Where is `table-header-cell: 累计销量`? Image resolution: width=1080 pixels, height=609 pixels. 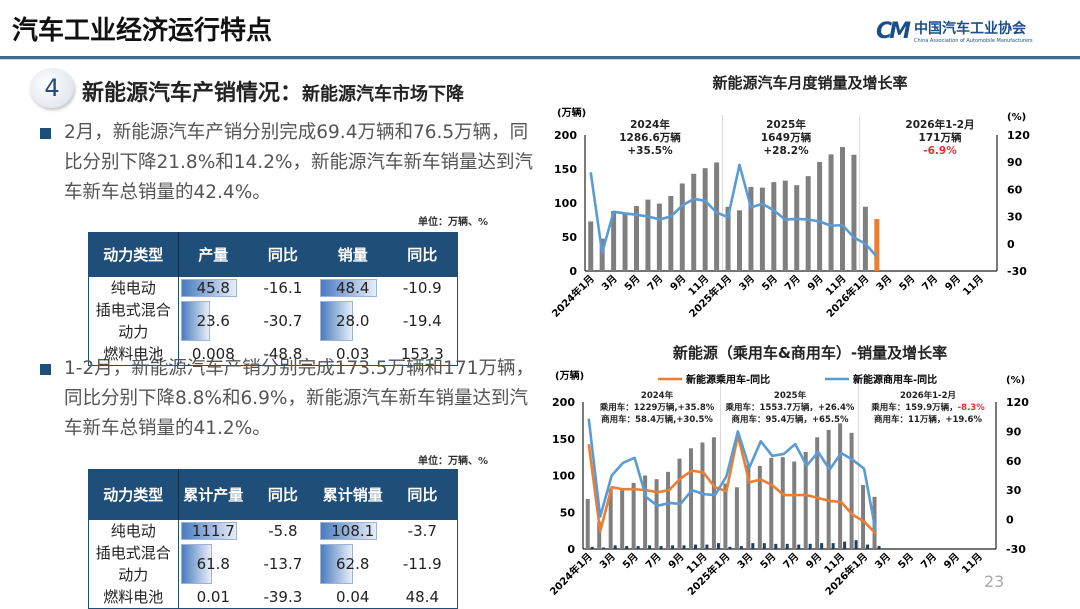 table-header-cell: 累计销量 is located at coordinates (353, 495).